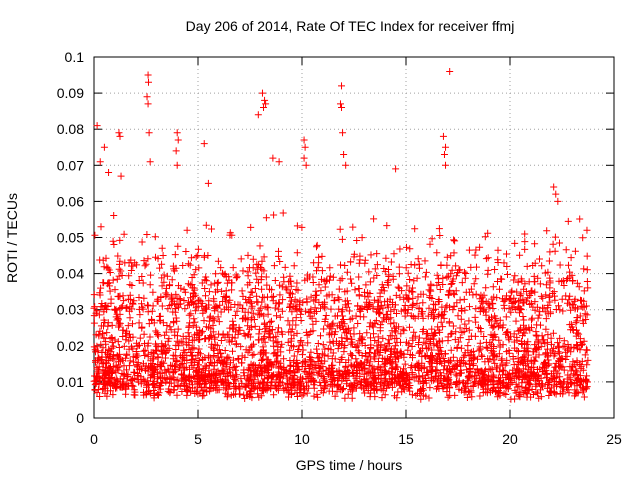  What do you see at coordinates (70, 93) in the screenshot?
I see `y-tick-label: 0.09` at bounding box center [70, 93].